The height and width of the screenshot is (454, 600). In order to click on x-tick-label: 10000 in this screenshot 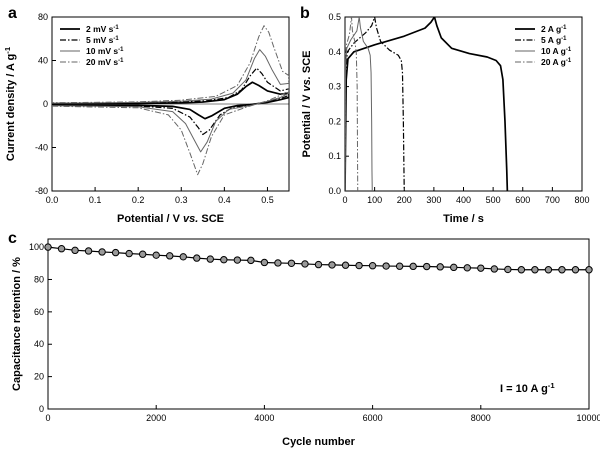, I will do `click(588, 418)`.